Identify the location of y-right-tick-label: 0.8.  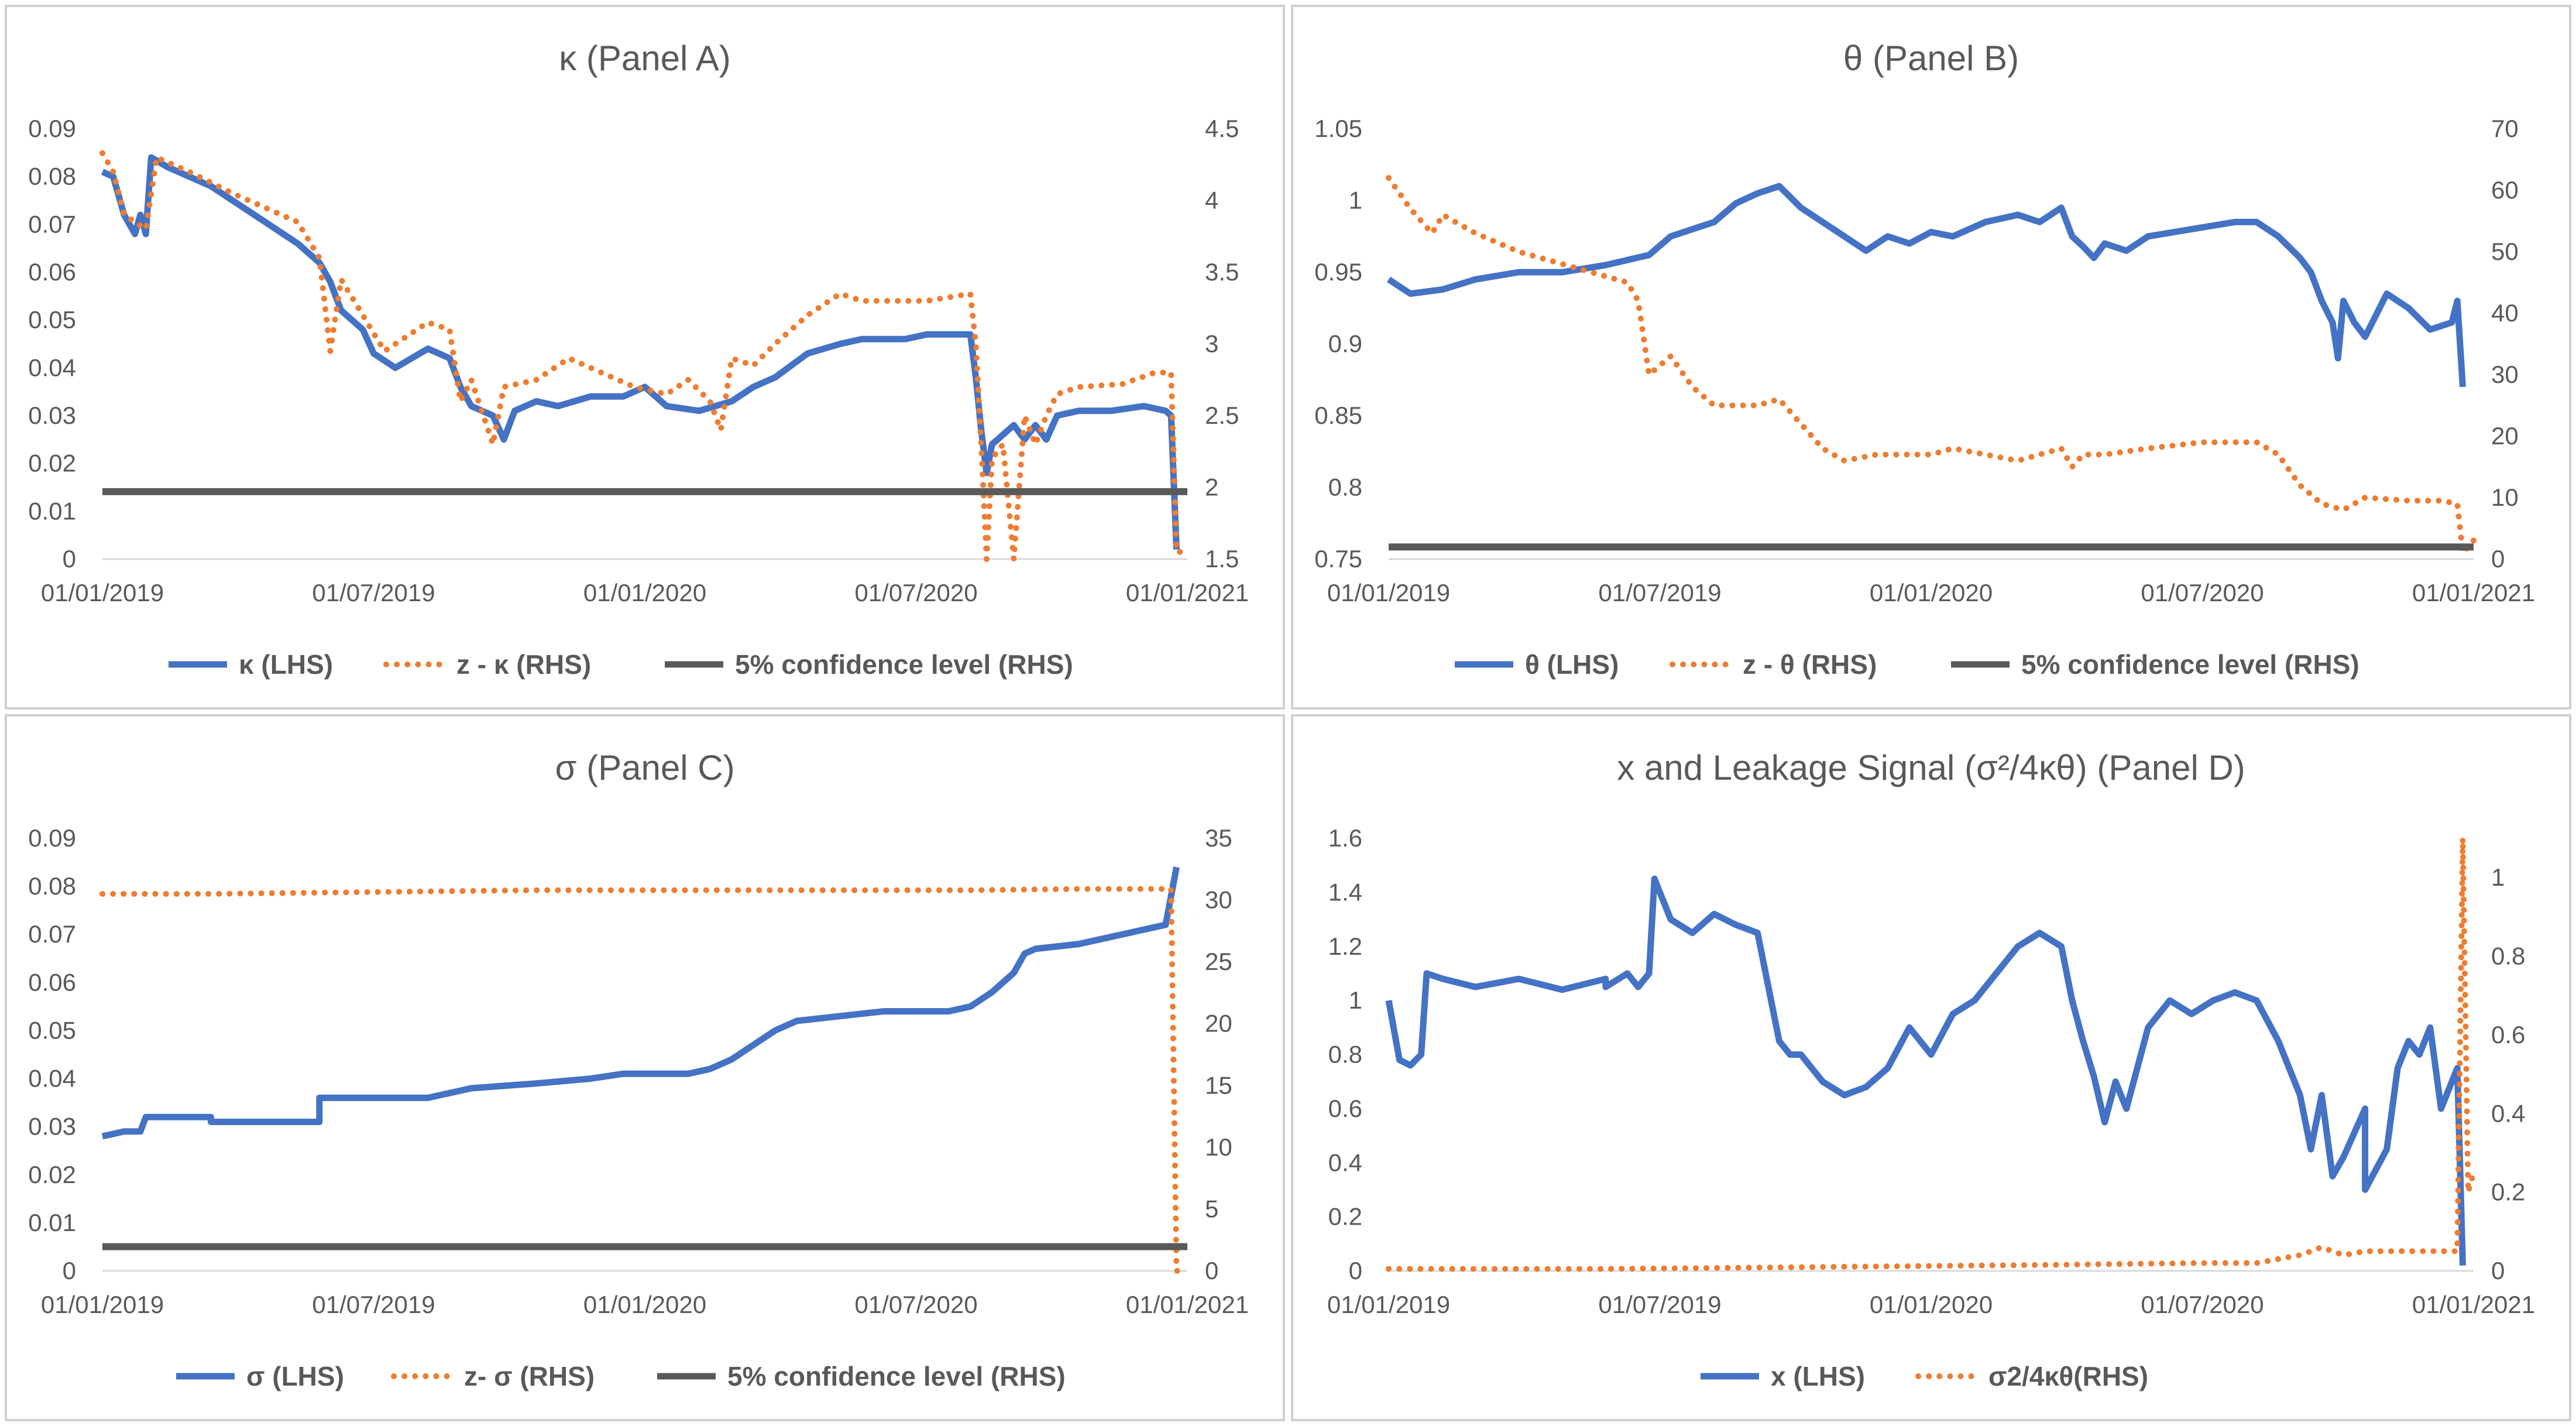
(2508, 956).